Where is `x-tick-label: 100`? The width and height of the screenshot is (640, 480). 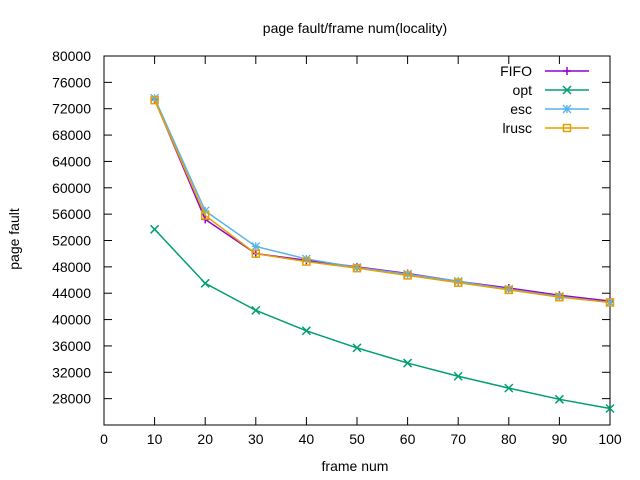
x-tick-label: 100 is located at coordinates (610, 439).